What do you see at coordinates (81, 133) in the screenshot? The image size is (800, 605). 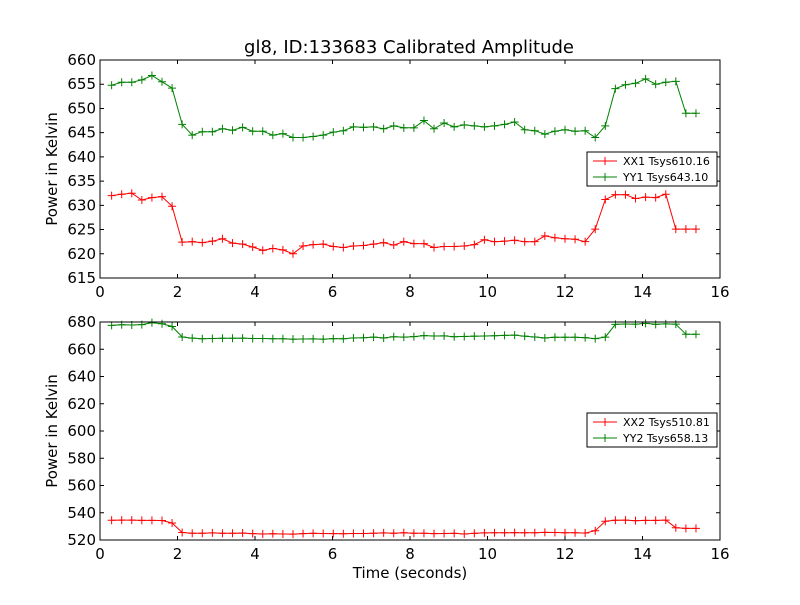 I see `y-tick-label: 645` at bounding box center [81, 133].